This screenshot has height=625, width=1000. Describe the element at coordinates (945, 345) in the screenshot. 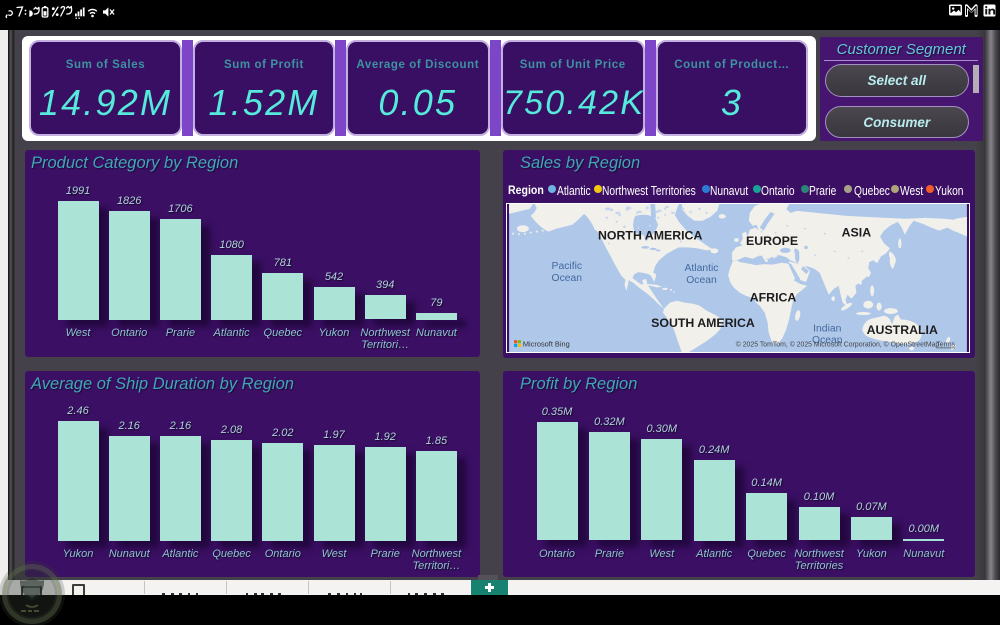

I see `svg-text: Terms` at that location.